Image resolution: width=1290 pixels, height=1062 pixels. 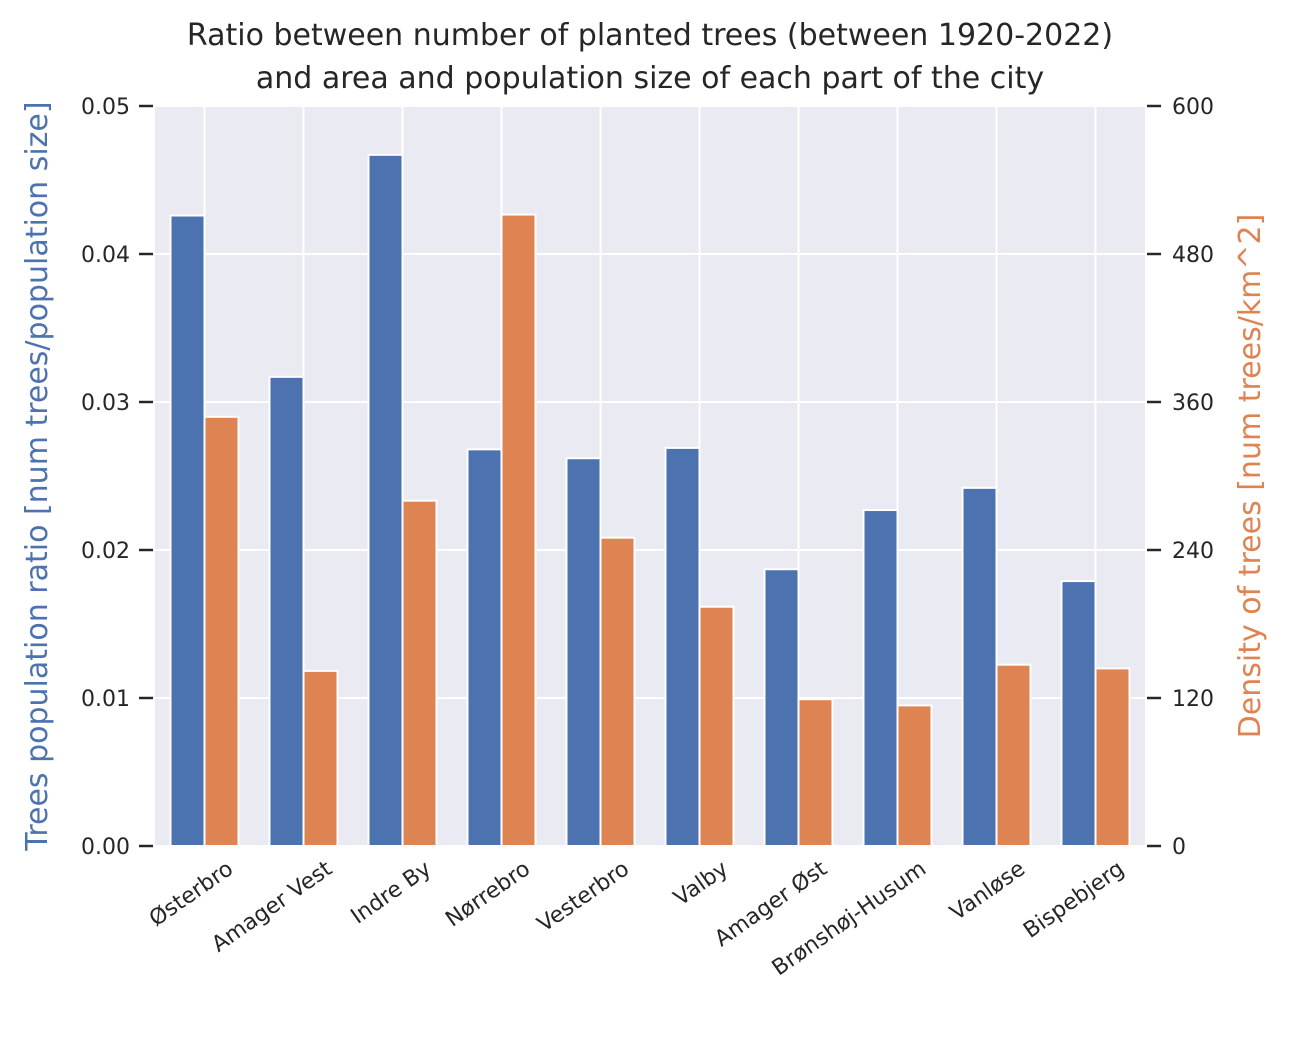 What do you see at coordinates (105, 699) in the screenshot?
I see `left-tick-label: 0.01` at bounding box center [105, 699].